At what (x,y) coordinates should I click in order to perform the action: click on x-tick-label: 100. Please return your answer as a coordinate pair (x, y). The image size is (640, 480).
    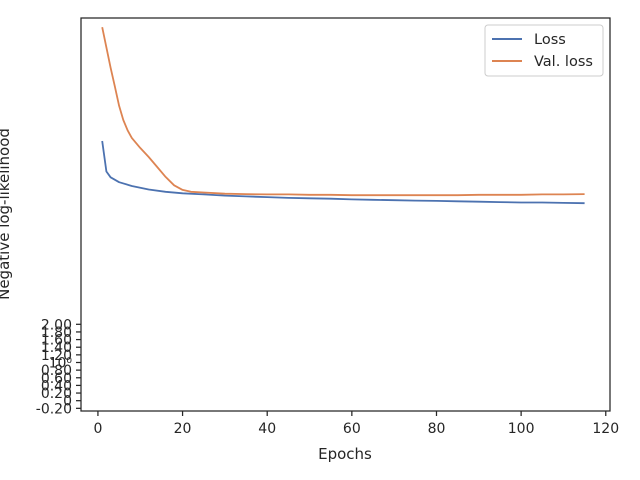
    Looking at the image, I should click on (521, 429).